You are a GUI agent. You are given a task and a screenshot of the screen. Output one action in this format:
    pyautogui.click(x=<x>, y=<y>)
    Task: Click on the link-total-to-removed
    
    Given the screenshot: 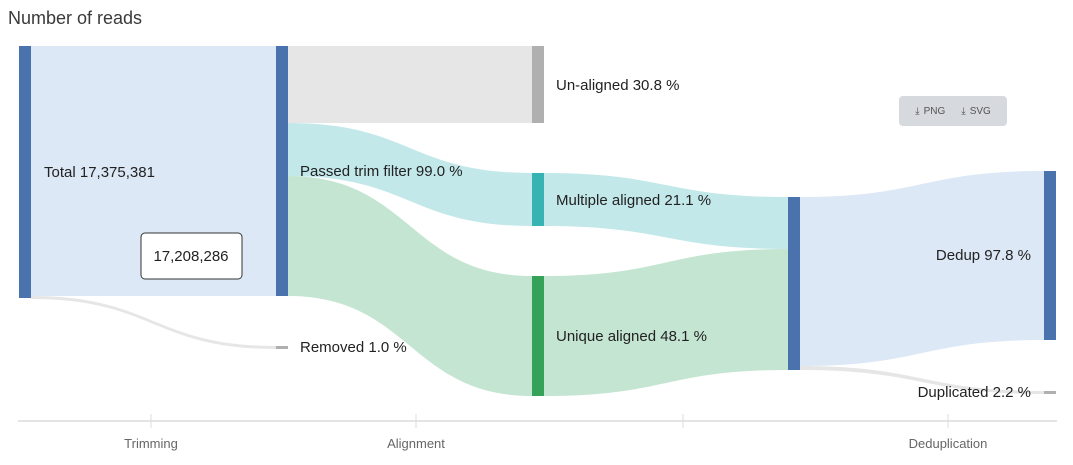 What is the action you would take?
    pyautogui.click(x=153, y=322)
    